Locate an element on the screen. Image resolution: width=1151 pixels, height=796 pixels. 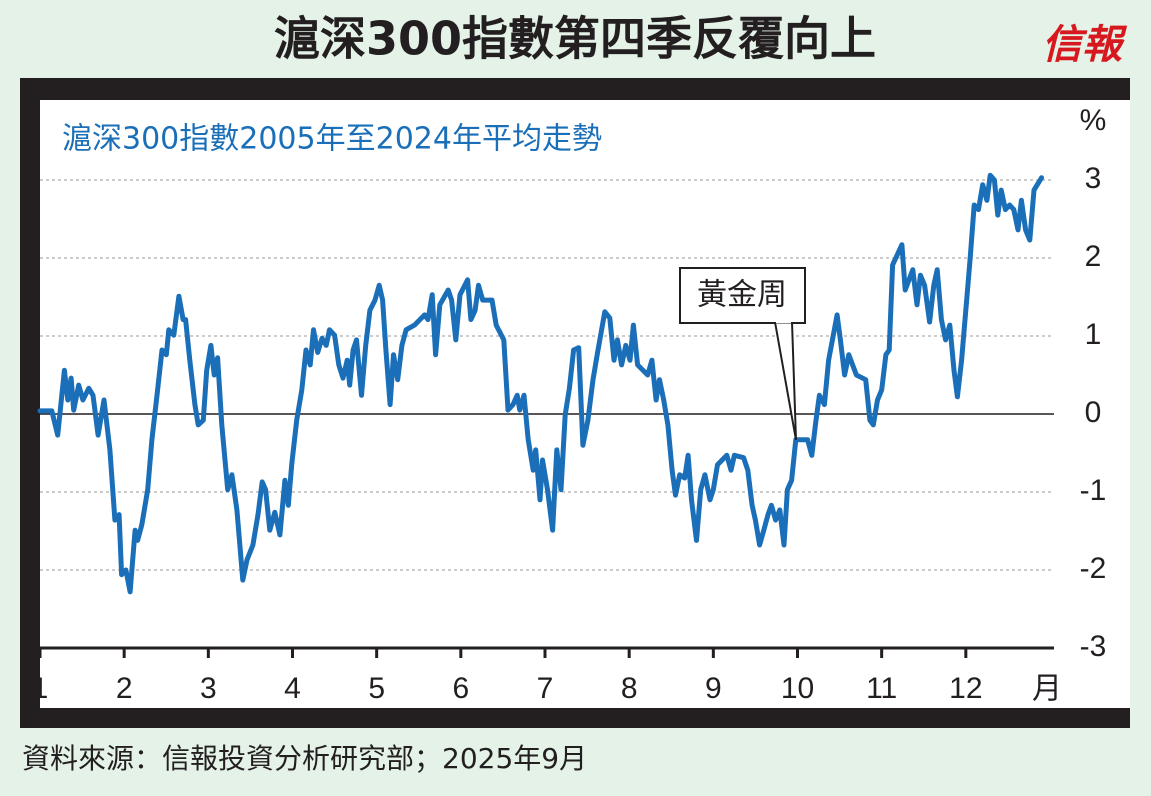
y-tick-label: -1 is located at coordinates (1093, 490).